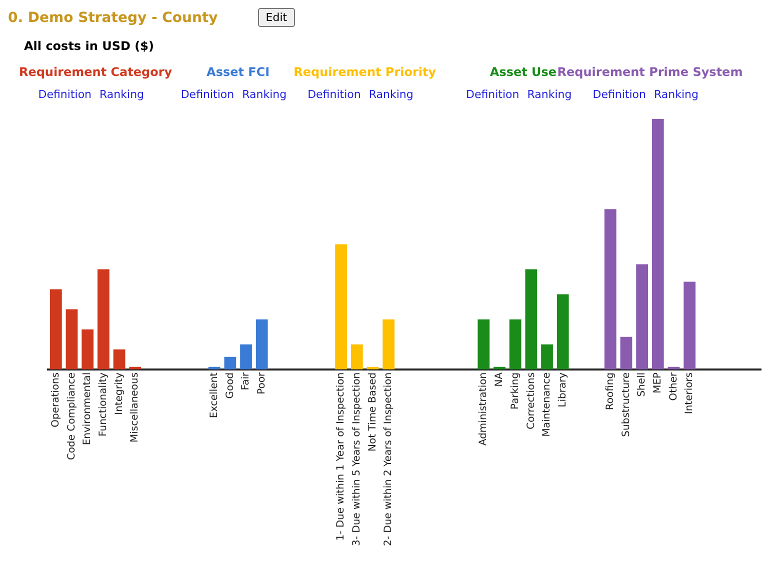 This screenshot has width=779, height=574. What do you see at coordinates (372, 412) in the screenshot?
I see `x-tick-label: Not Time Based` at bounding box center [372, 412].